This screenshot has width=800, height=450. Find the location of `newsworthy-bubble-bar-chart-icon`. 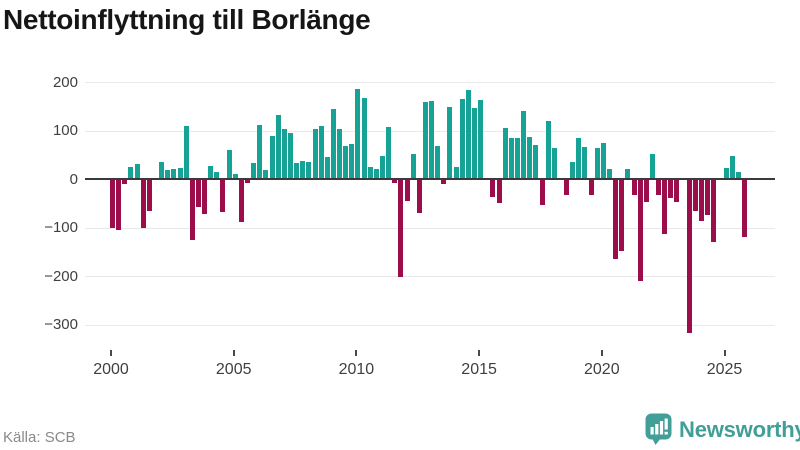

newsworthy-bubble-bar-chart-icon is located at coordinates (658, 429).